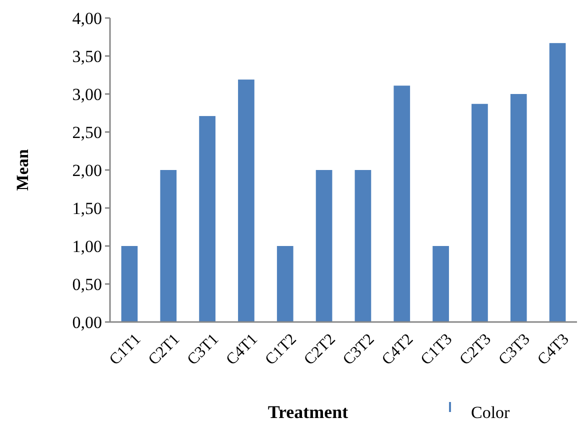 The image size is (581, 430). What do you see at coordinates (87, 18) in the screenshot?
I see `y-tick-label: 4,00` at bounding box center [87, 18].